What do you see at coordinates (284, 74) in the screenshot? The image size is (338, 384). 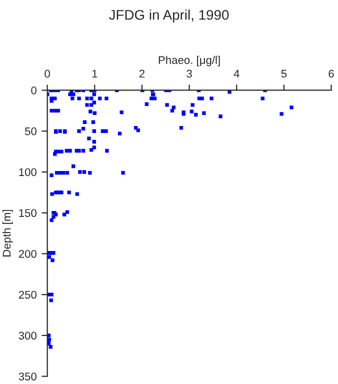 I see `x-tick-label: 5` at bounding box center [284, 74].